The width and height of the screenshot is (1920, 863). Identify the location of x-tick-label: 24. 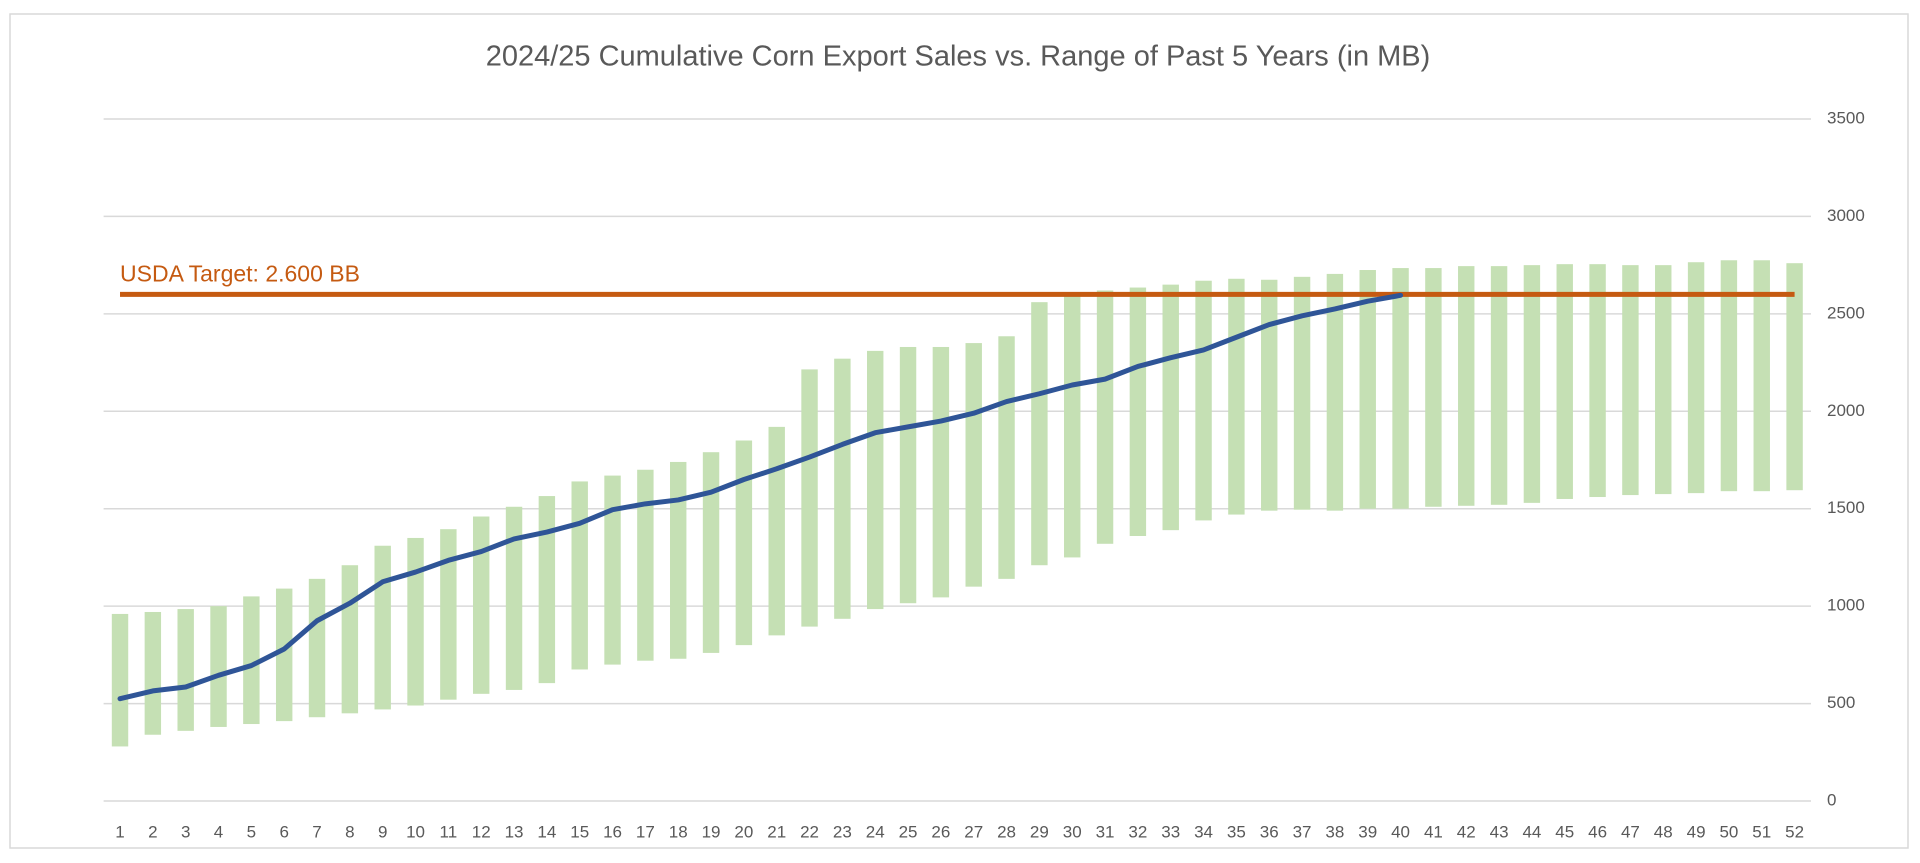
(875, 831).